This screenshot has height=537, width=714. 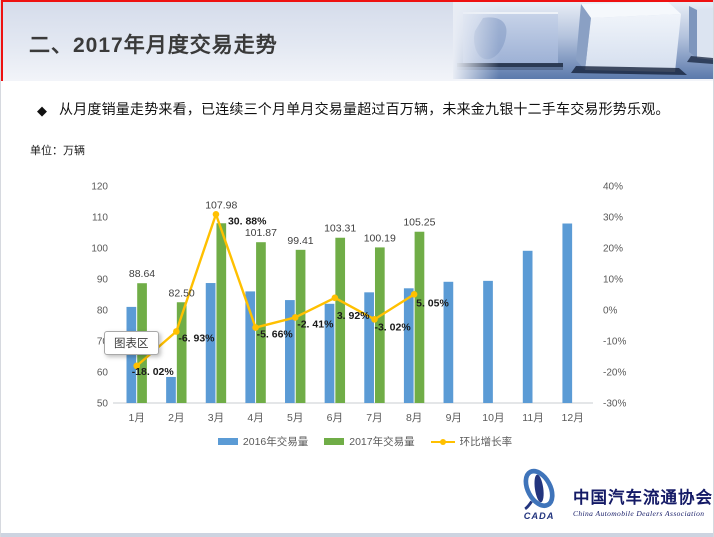 What do you see at coordinates (573, 418) in the screenshot?
I see `x-axis-label: 12月` at bounding box center [573, 418].